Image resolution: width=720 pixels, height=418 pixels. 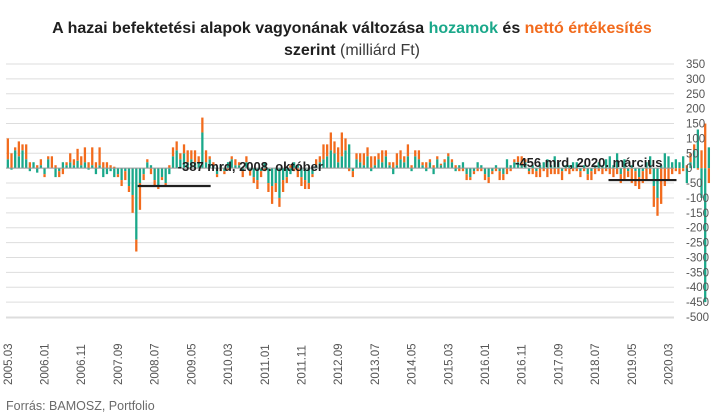 What do you see at coordinates (697, 199) in the screenshot?
I see `y-tick-label: -100` at bounding box center [697, 199].